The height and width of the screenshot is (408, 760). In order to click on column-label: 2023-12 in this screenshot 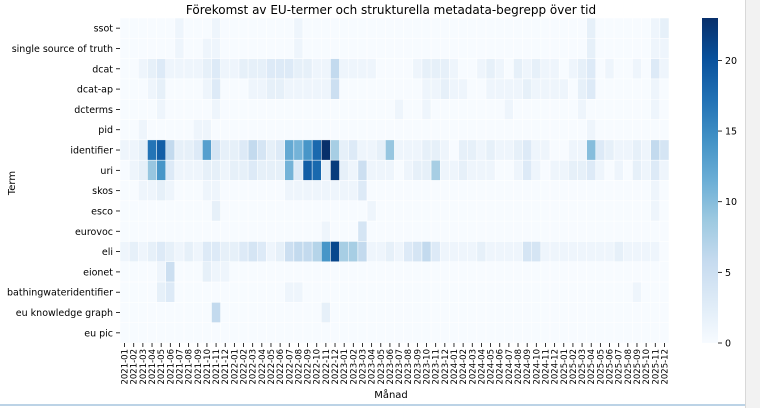, I will do `click(446, 367)`.